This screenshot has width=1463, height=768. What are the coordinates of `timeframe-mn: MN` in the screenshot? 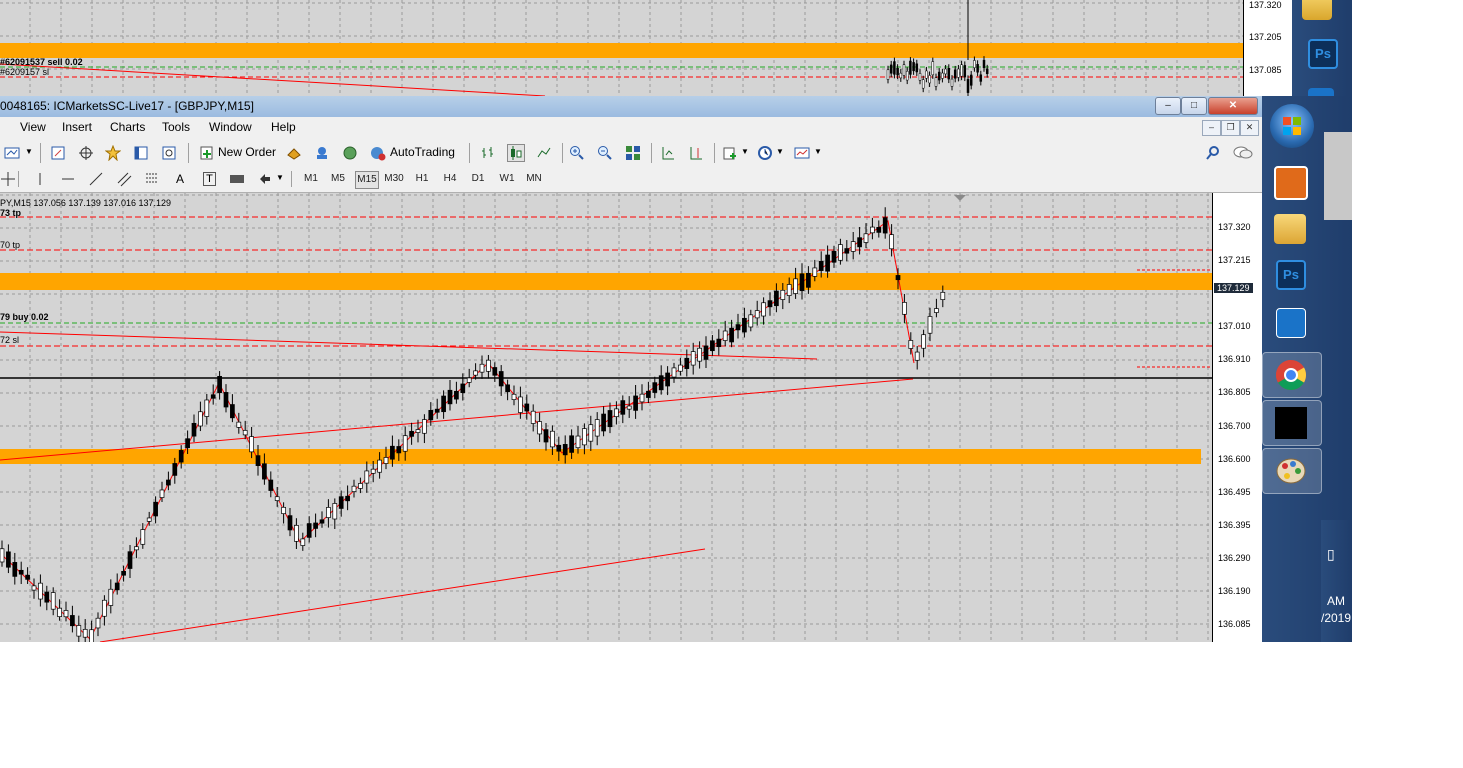 It's located at (534, 178).